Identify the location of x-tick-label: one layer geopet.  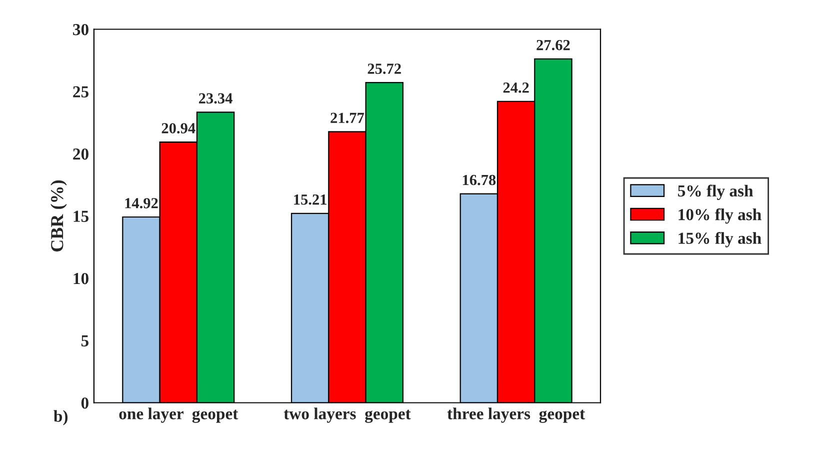
(178, 415).